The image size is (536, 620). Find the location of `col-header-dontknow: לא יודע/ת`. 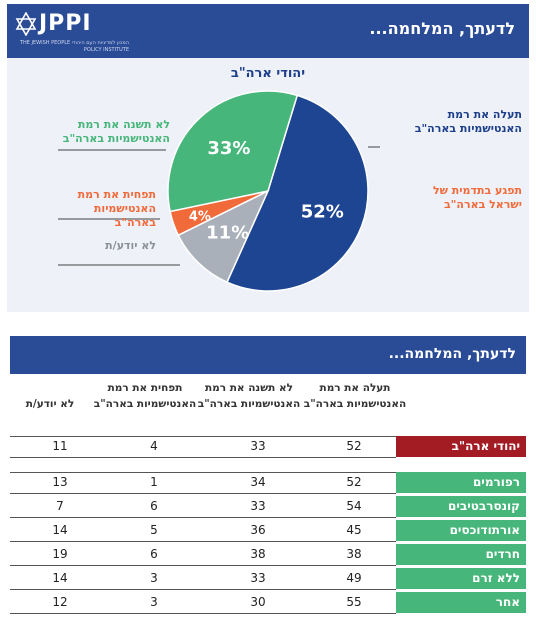

col-header-dontknow: לא יודע/ת is located at coordinates (50, 404).